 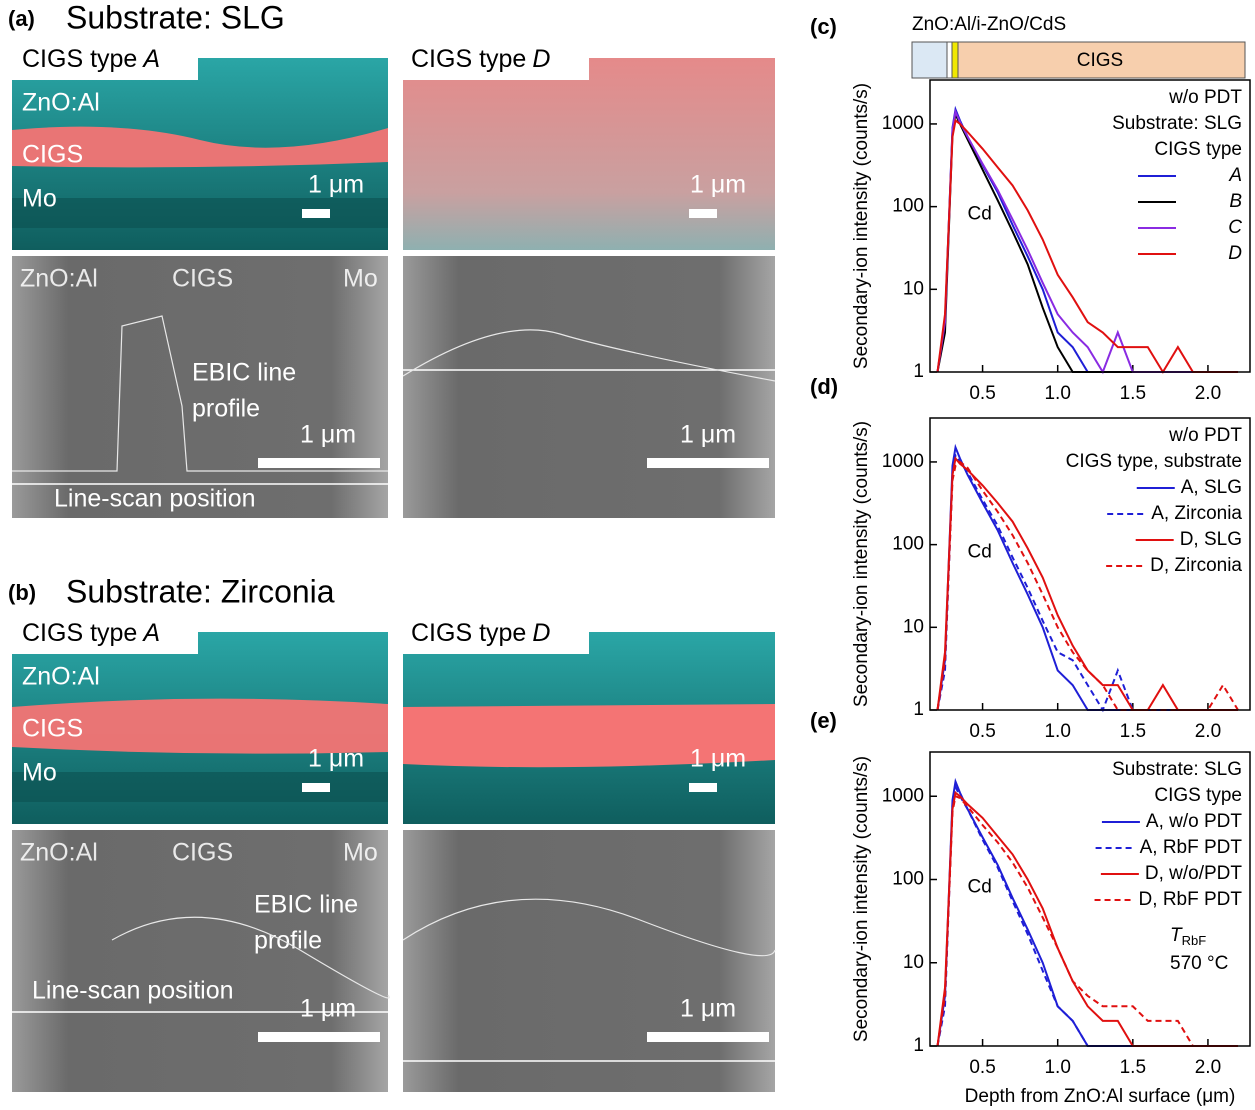 I want to click on legend-label: A, SLG, so click(x=1211, y=487).